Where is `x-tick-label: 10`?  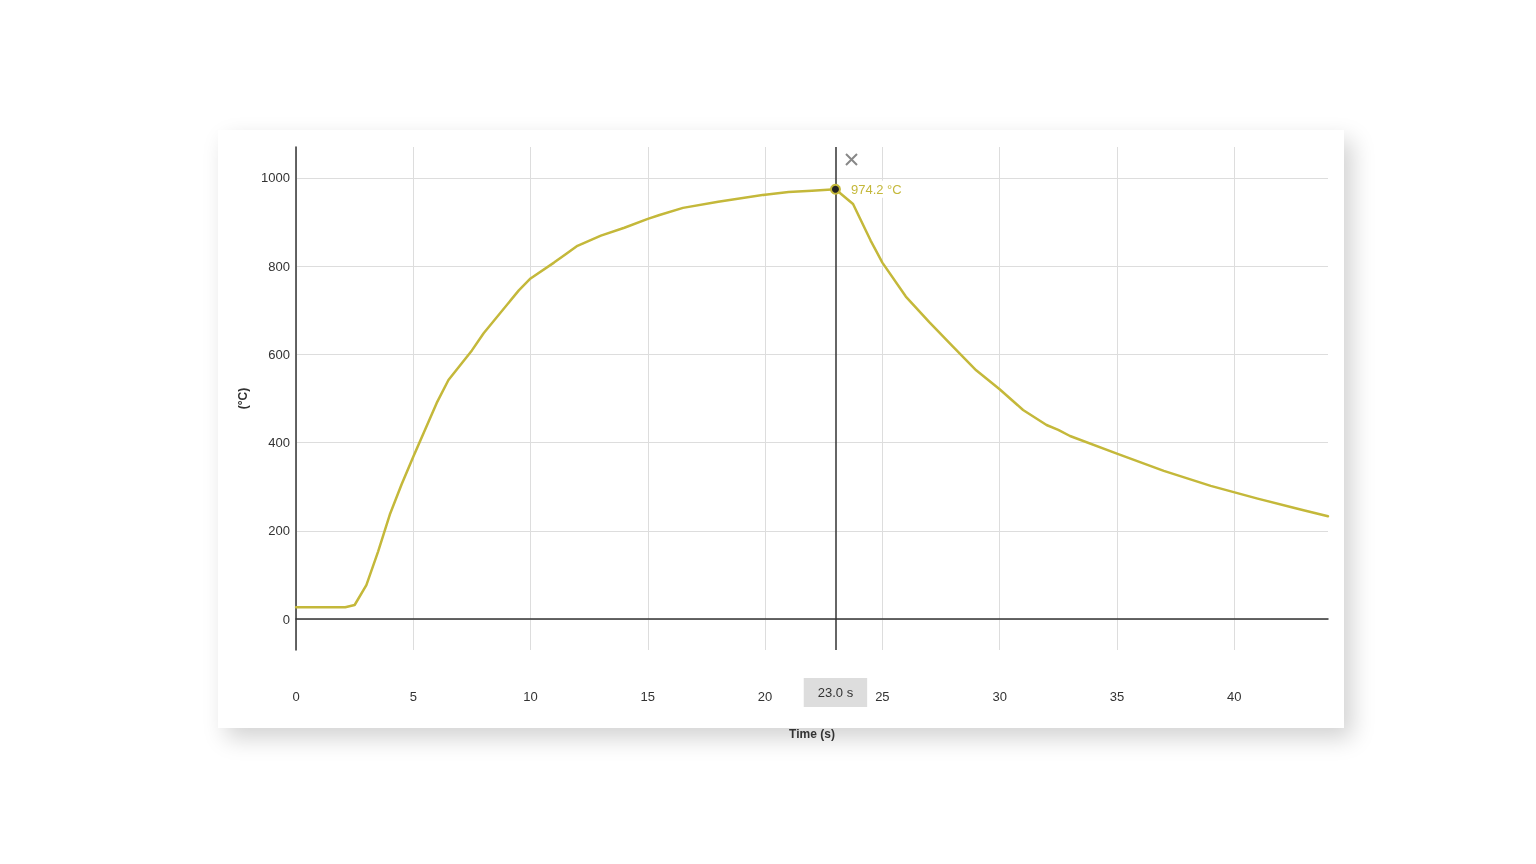 x-tick-label: 10 is located at coordinates (530, 696).